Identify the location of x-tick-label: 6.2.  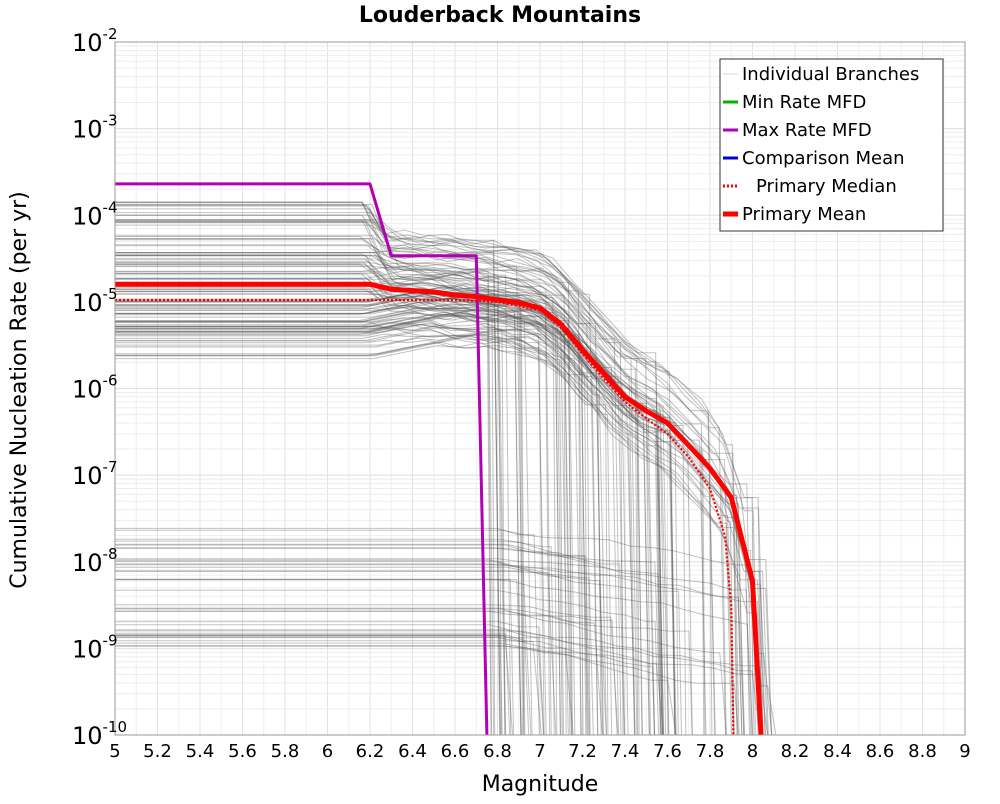
(370, 751).